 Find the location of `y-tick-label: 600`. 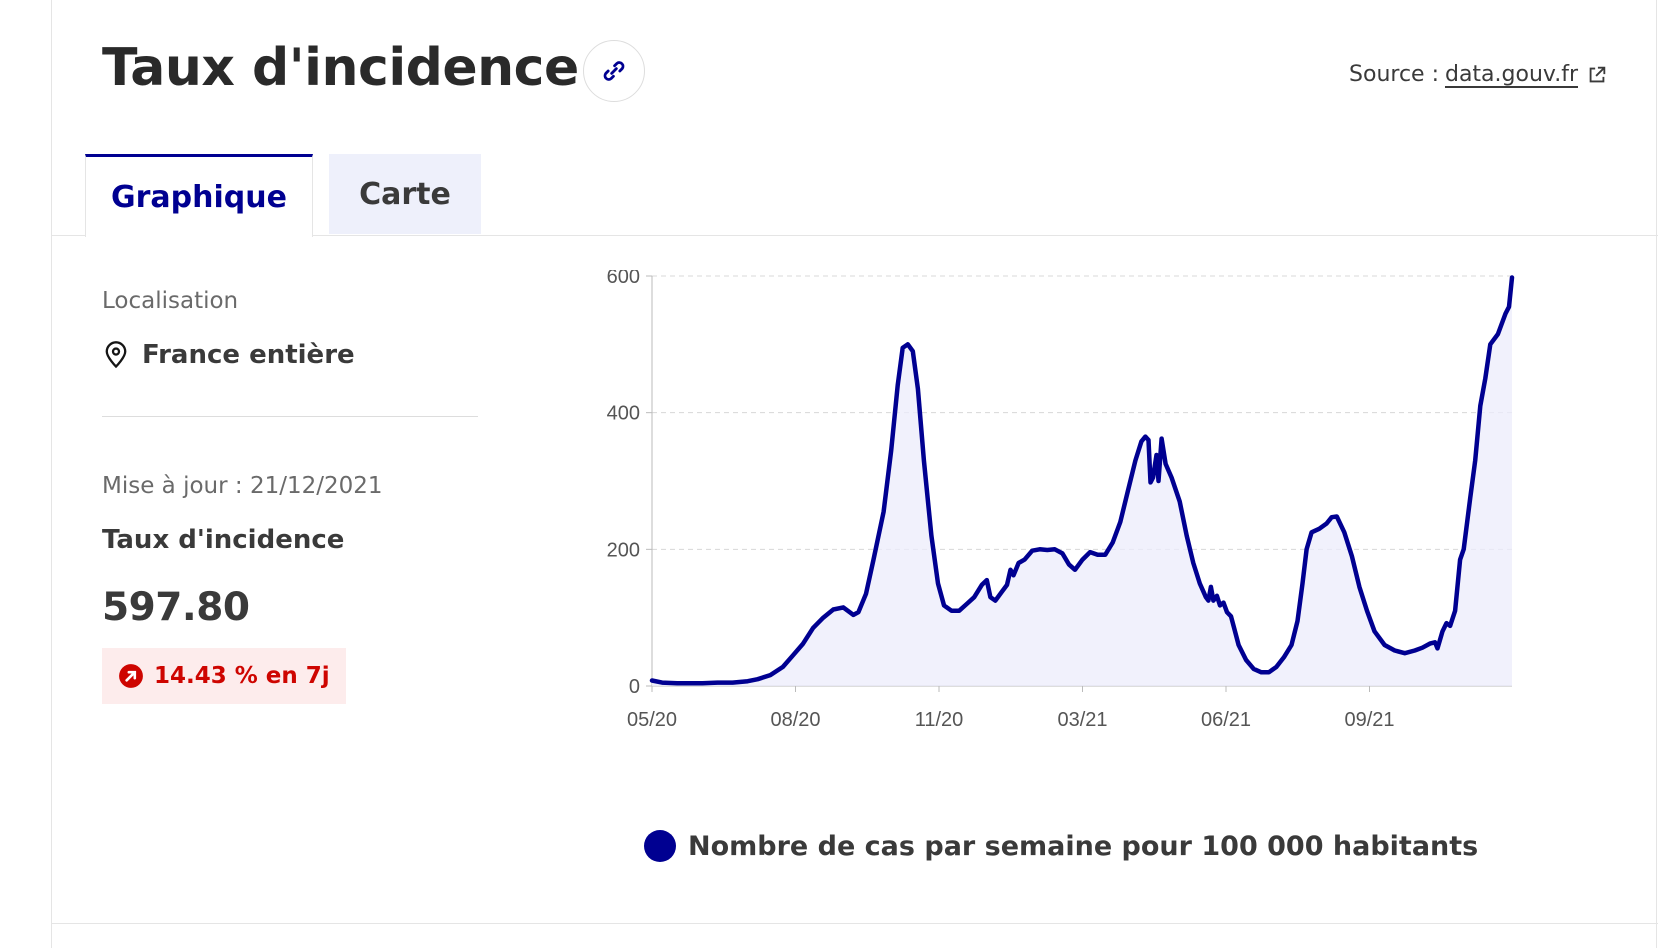

y-tick-label: 600 is located at coordinates (623, 279).